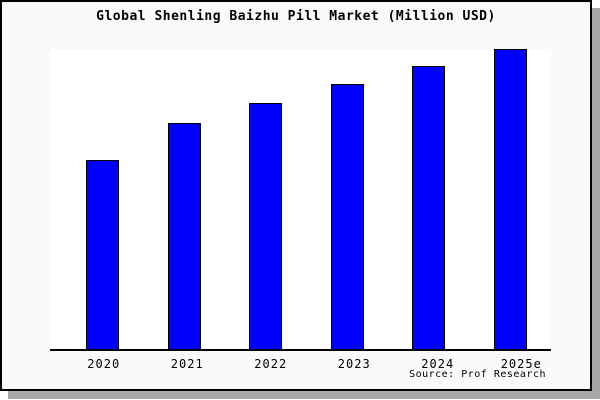  I want to click on source-credit: Source: Prof Research, so click(477, 374).